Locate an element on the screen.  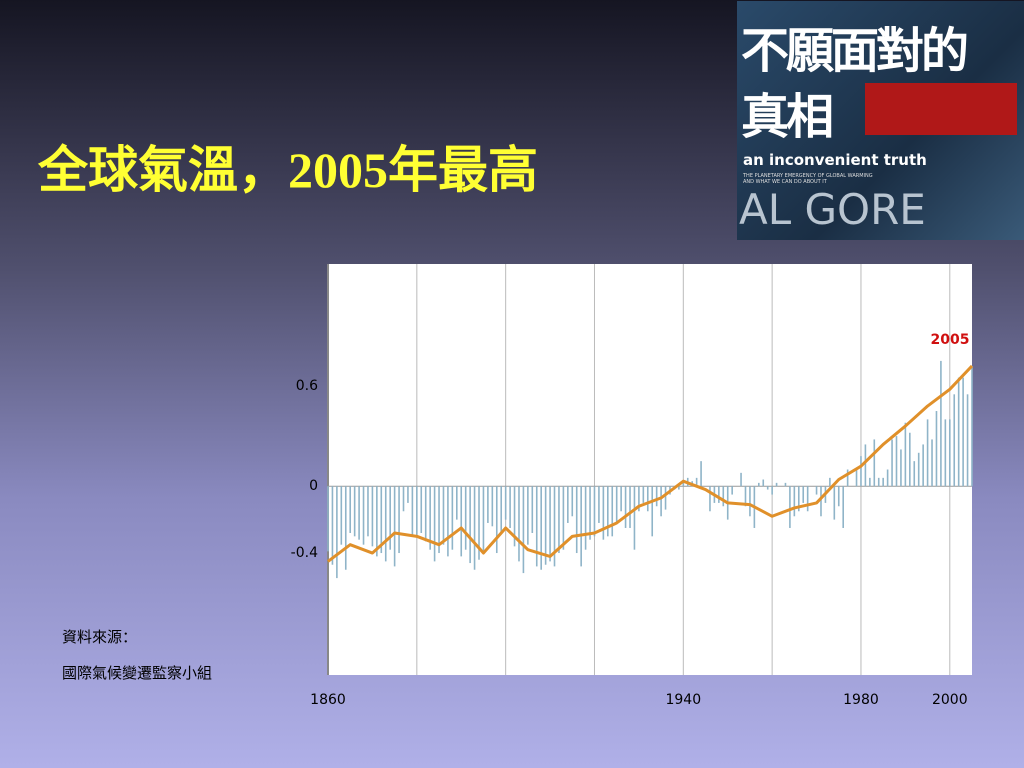
annotation: 2005 is located at coordinates (950, 340).